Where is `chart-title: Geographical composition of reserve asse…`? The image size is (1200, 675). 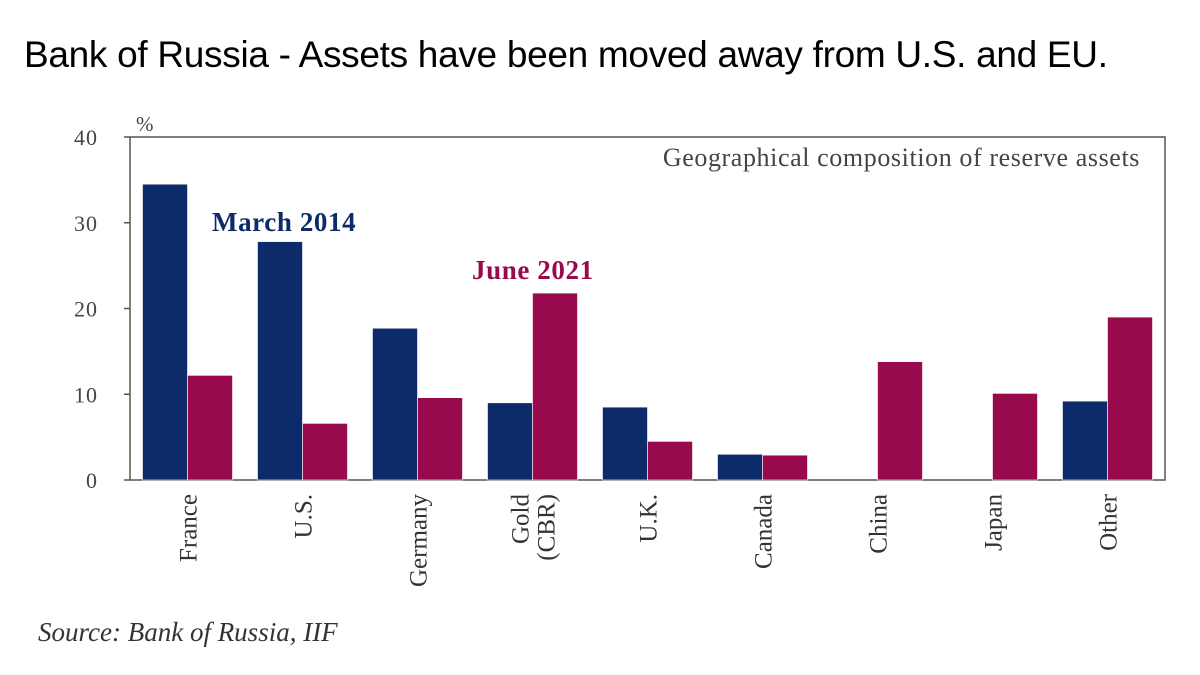
chart-title: Geographical composition of reserve asse… is located at coordinates (901, 157).